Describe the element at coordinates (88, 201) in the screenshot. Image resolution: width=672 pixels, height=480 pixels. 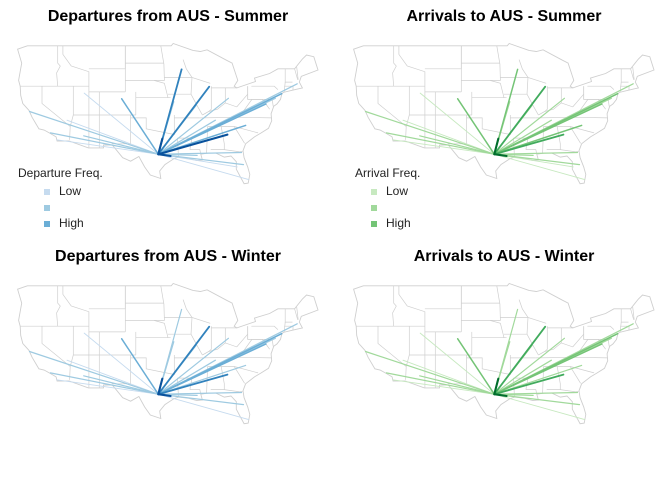
I see `legend: Departure Freq. Low High` at that location.